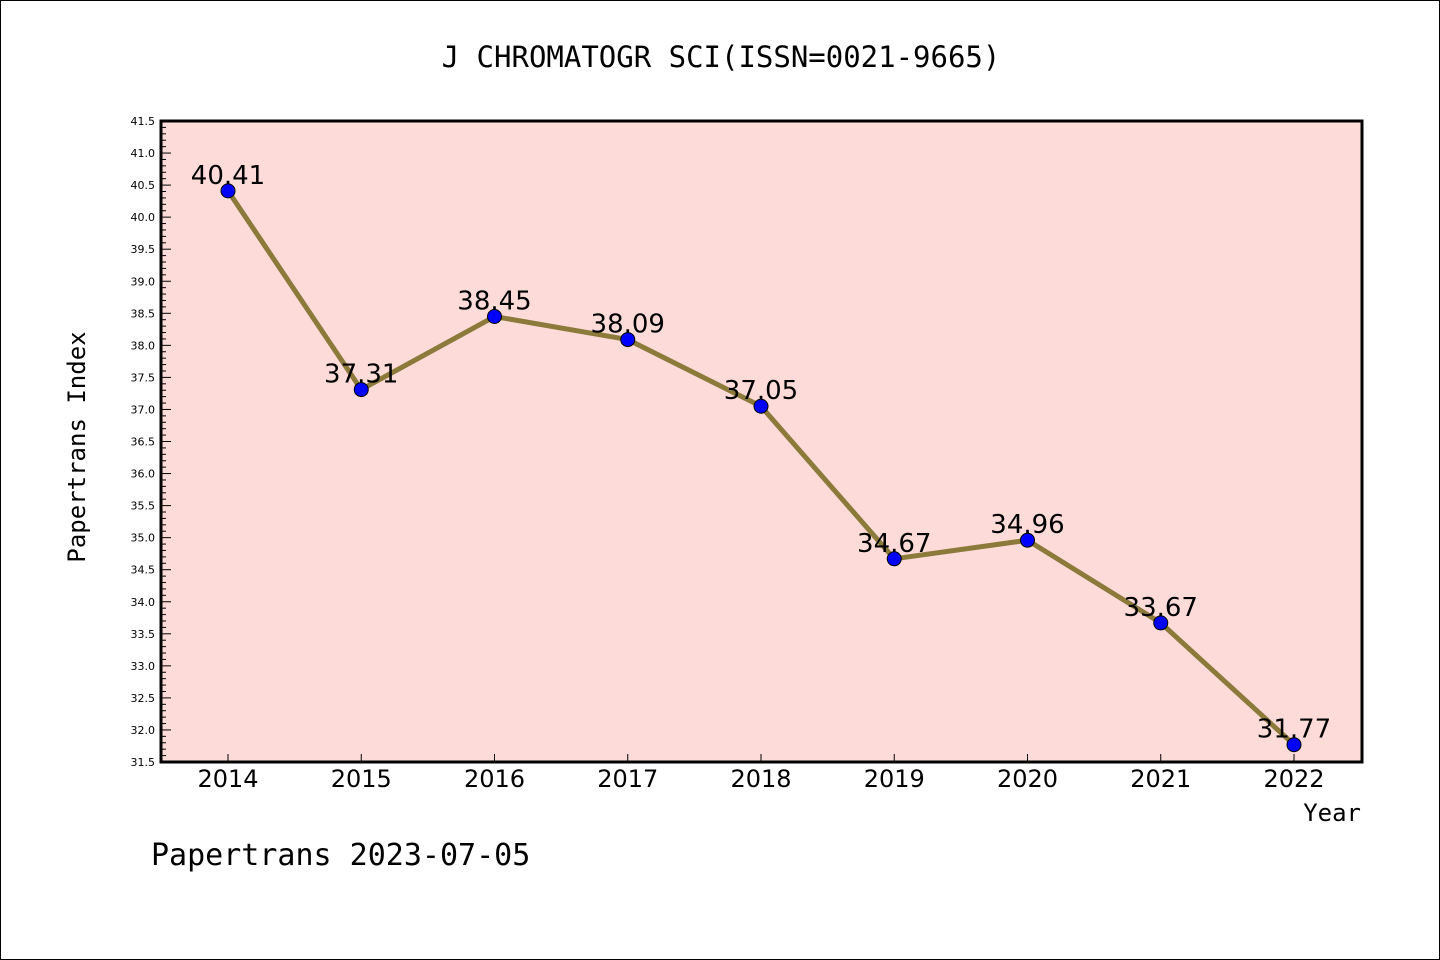 The image size is (1440, 960). What do you see at coordinates (143, 313) in the screenshot?
I see `y-tick-label: 38.5` at bounding box center [143, 313].